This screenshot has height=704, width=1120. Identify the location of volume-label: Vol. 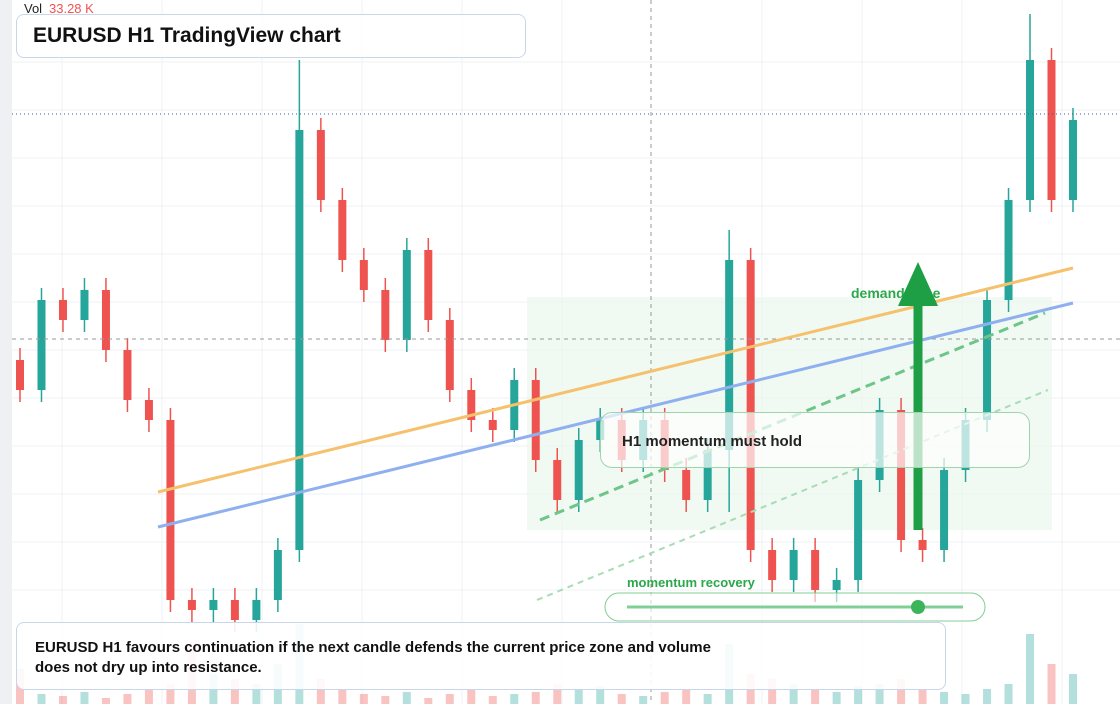
(33, 8).